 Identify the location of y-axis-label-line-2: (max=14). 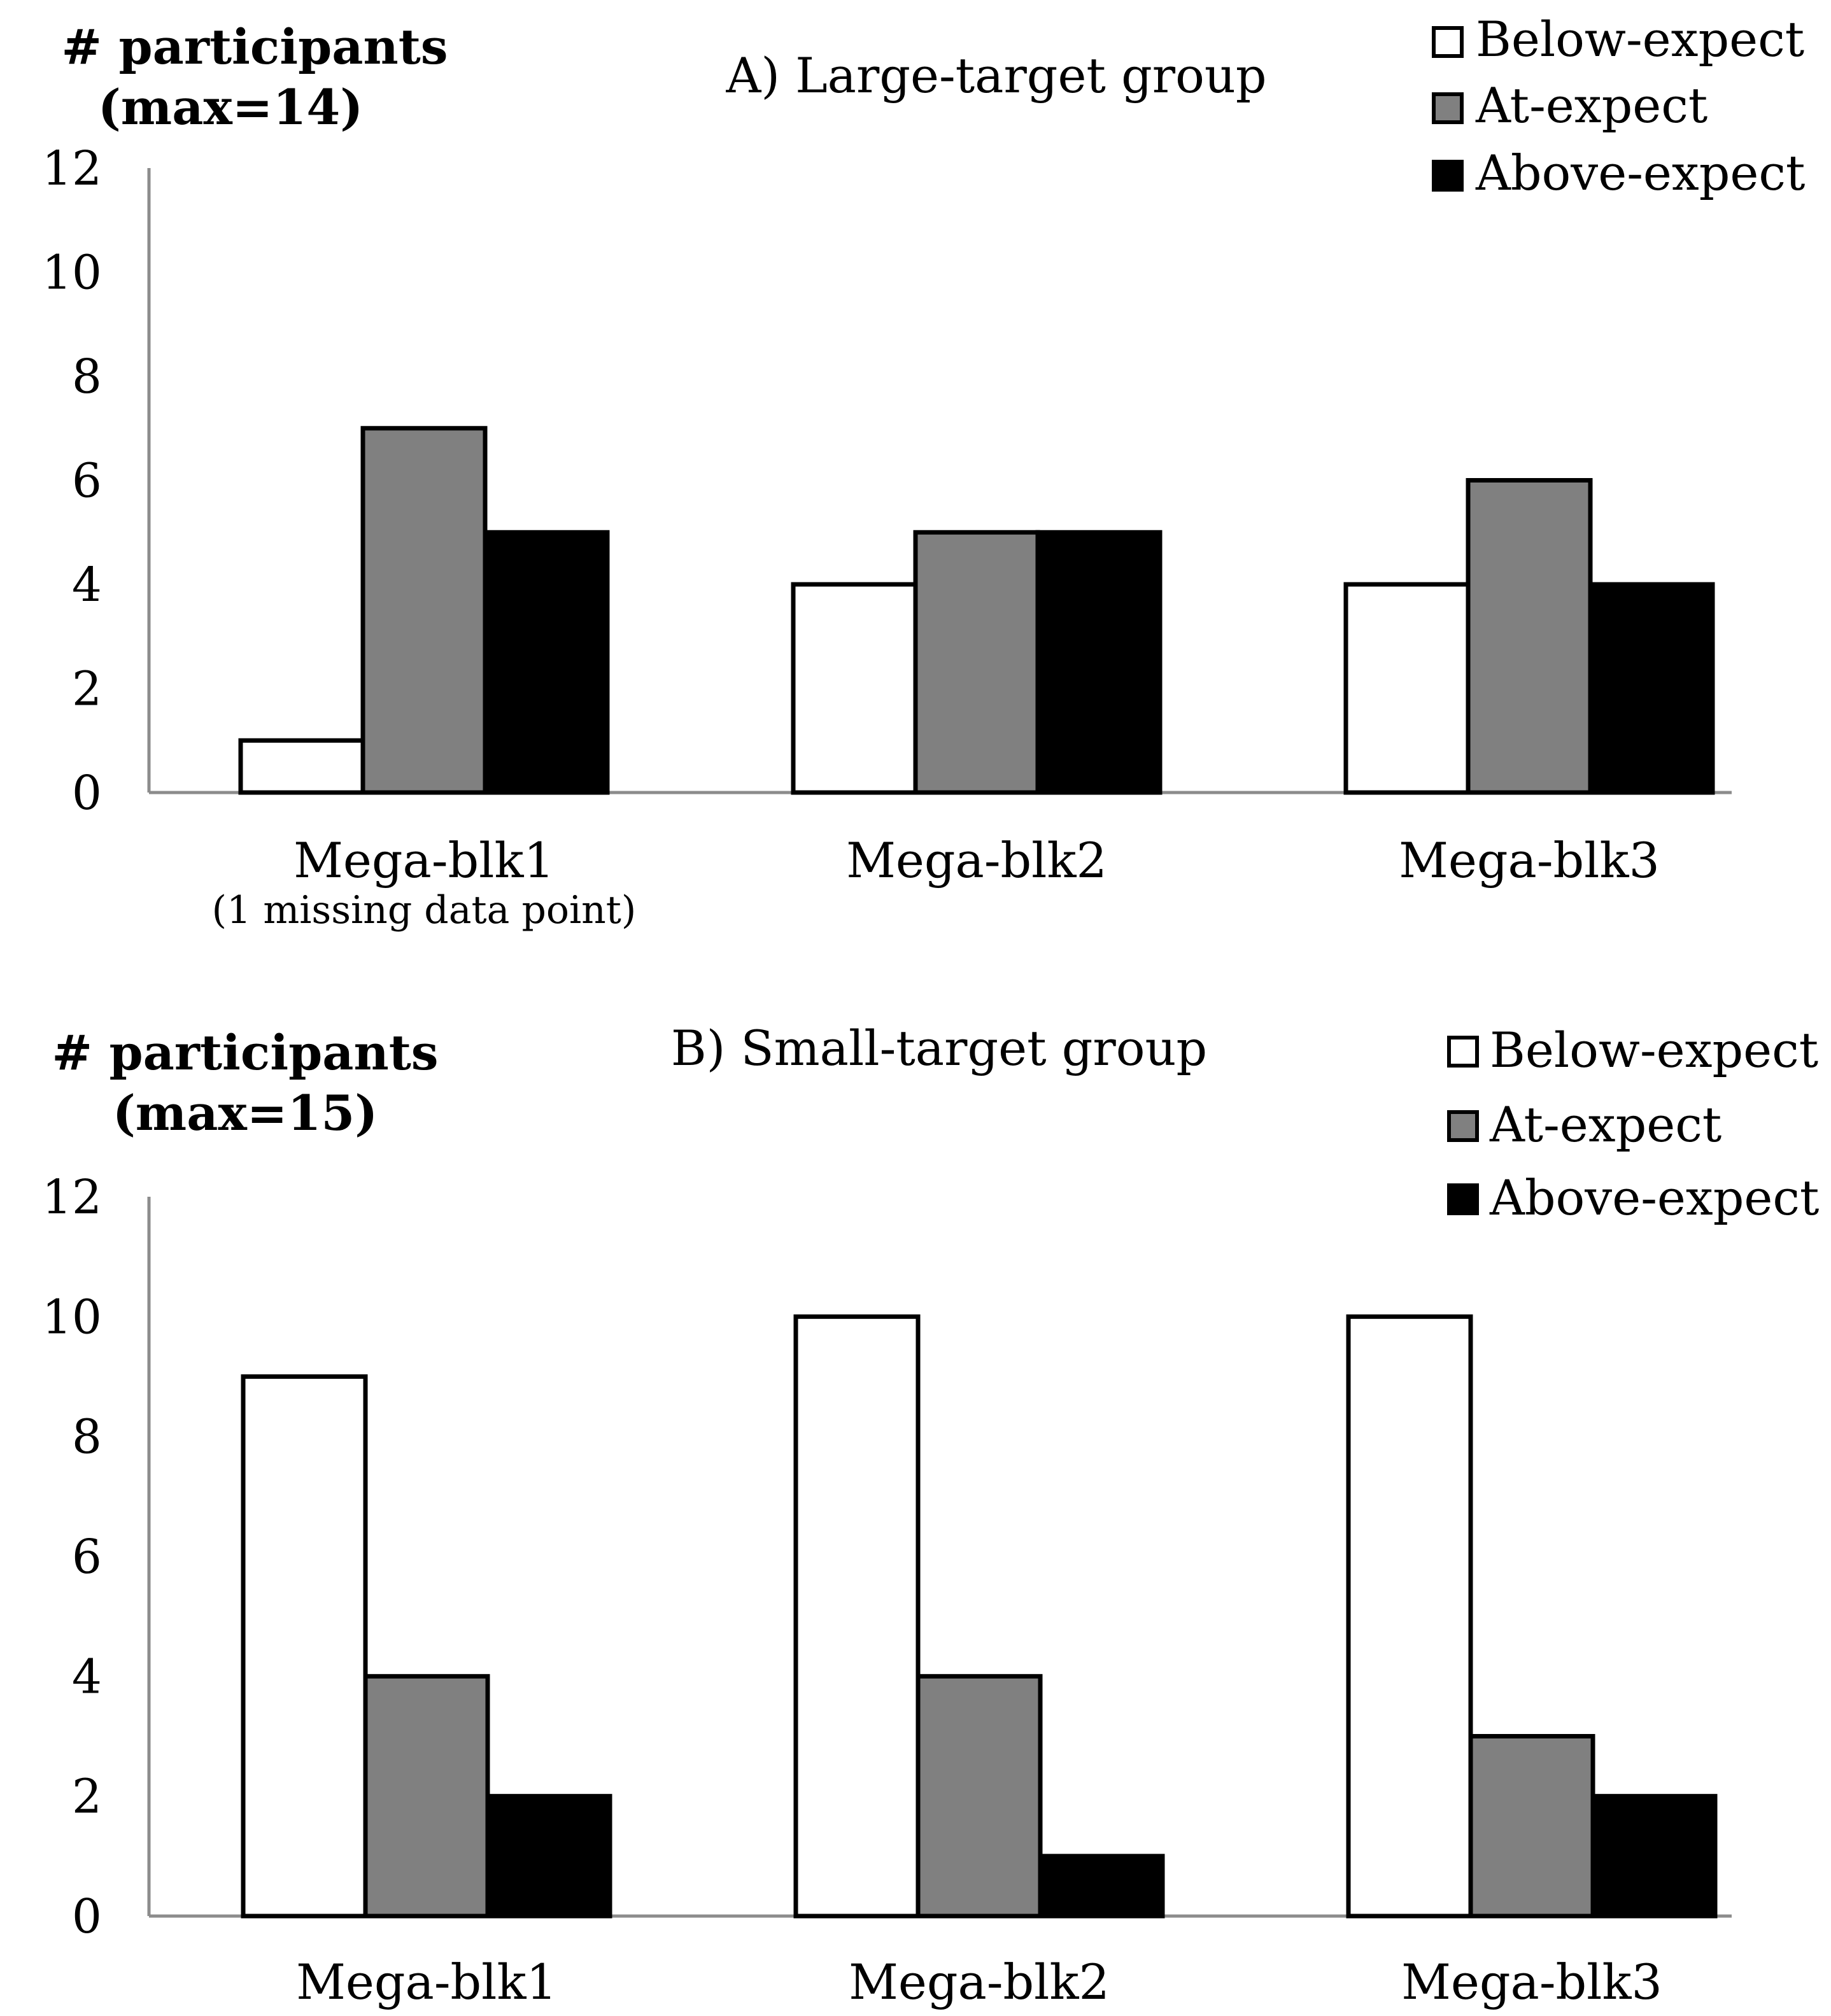
(230, 107).